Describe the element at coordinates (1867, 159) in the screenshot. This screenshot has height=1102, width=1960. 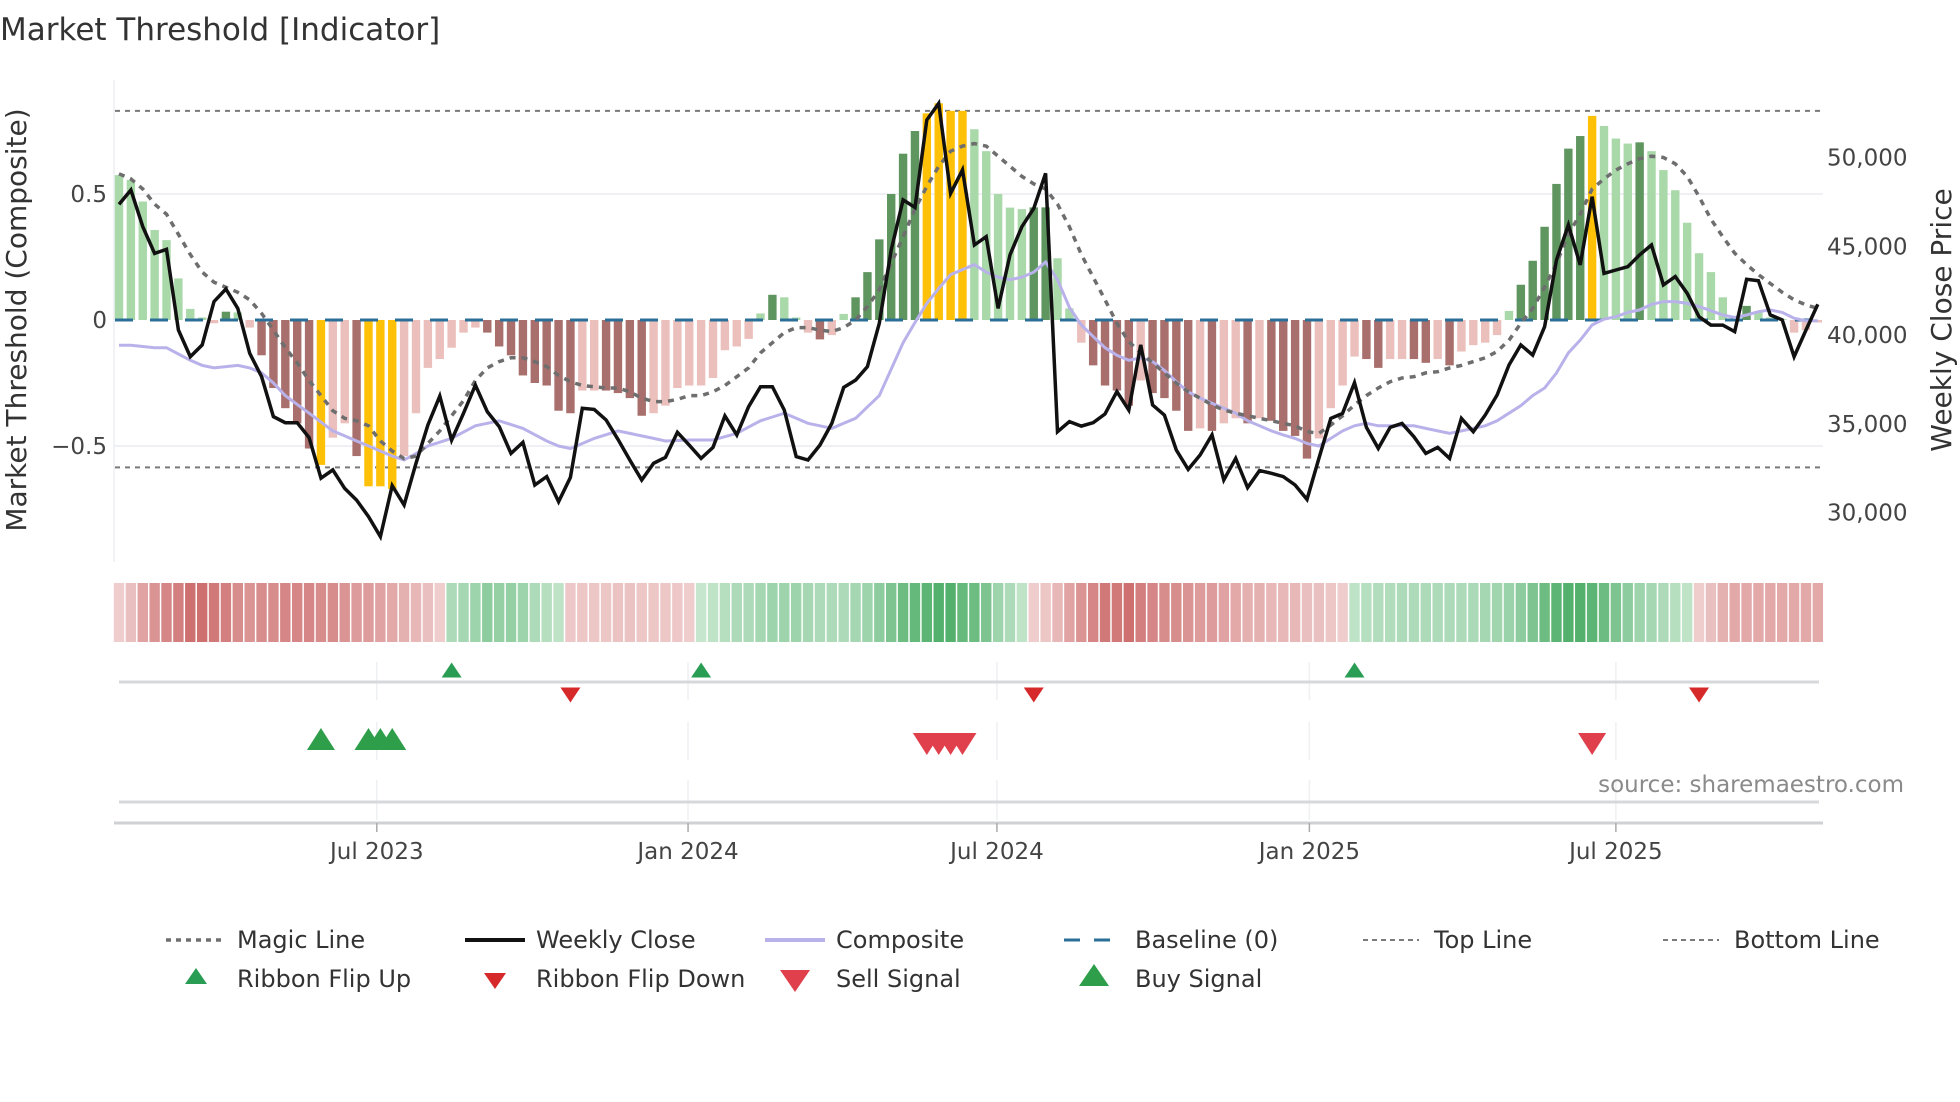
I see `right-tick-label: 50,000` at that location.